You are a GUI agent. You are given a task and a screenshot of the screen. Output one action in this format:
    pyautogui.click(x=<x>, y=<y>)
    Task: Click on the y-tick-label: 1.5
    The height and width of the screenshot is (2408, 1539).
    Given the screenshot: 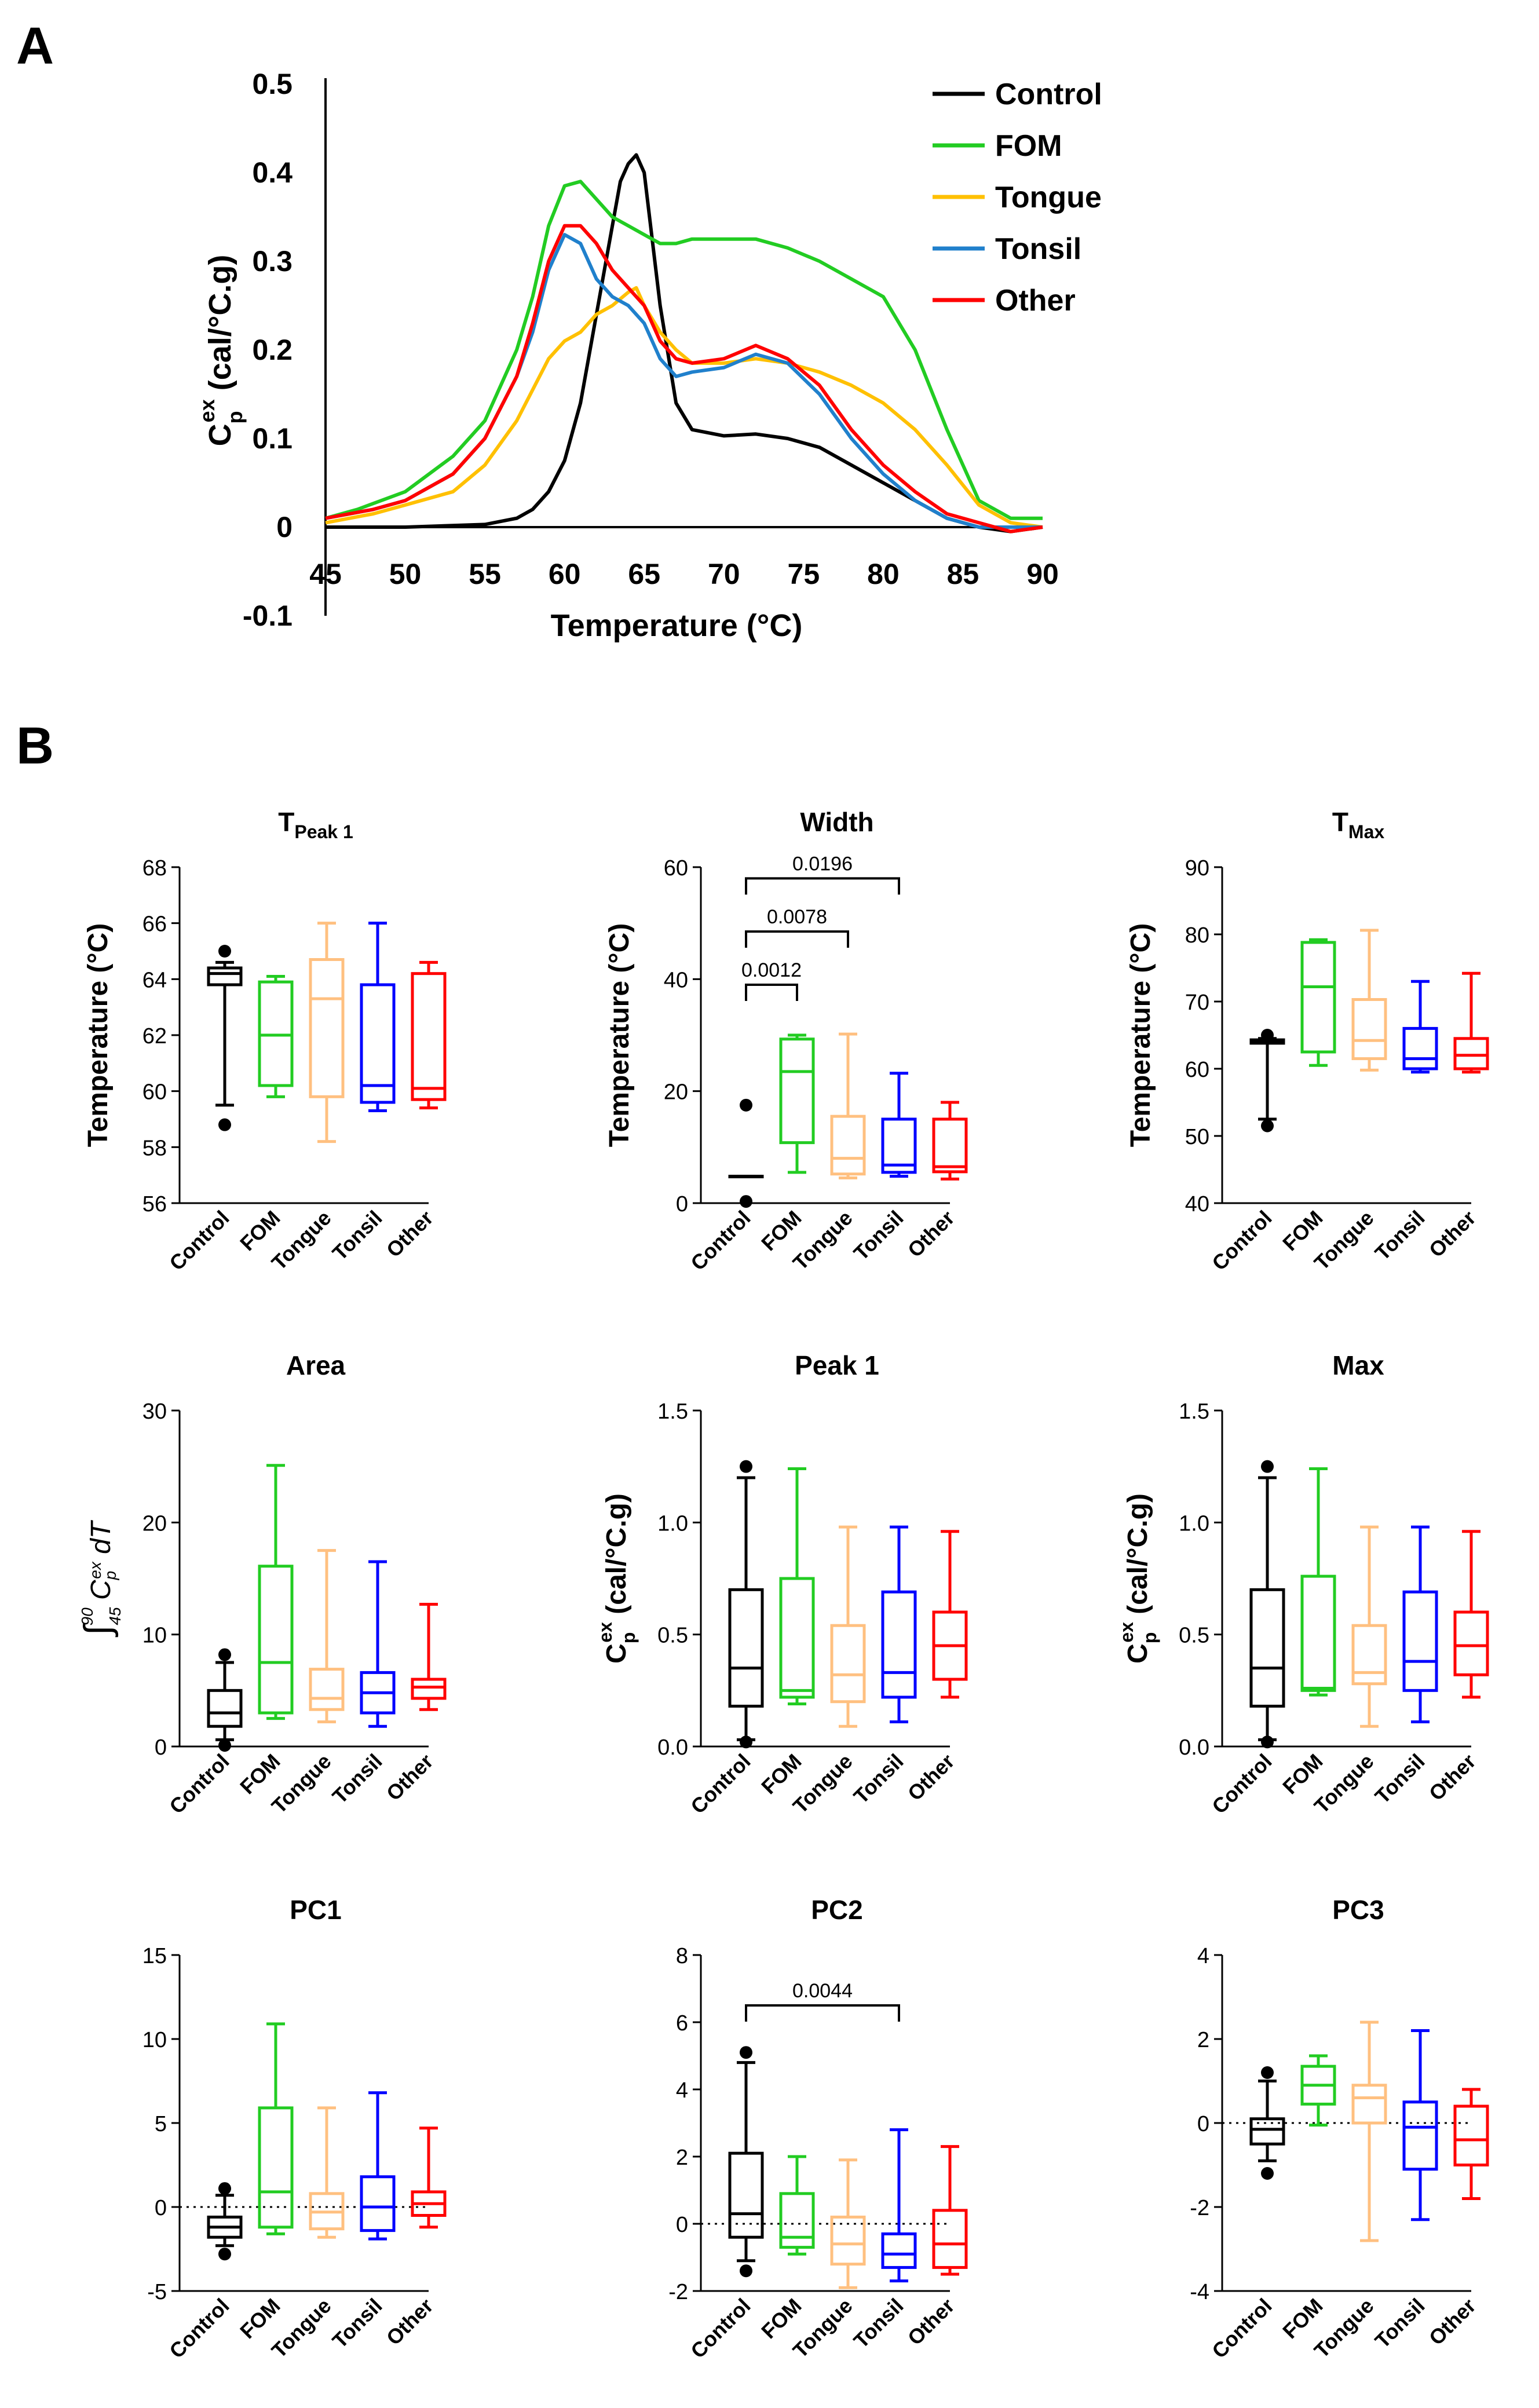 What is the action you would take?
    pyautogui.click(x=673, y=1412)
    